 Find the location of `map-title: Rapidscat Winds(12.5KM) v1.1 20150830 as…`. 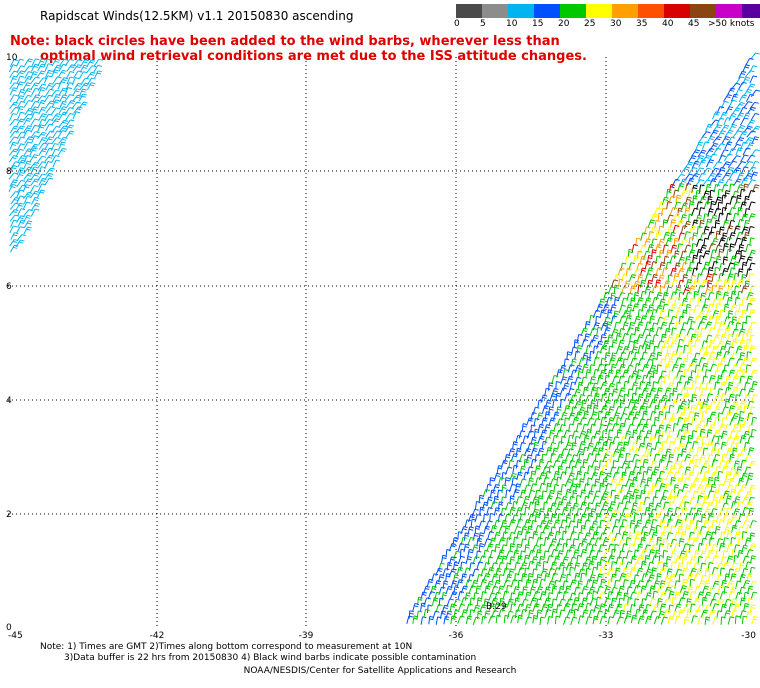

map-title: Rapidscat Winds(12.5KM) v1.1 20150830 as… is located at coordinates (197, 16).